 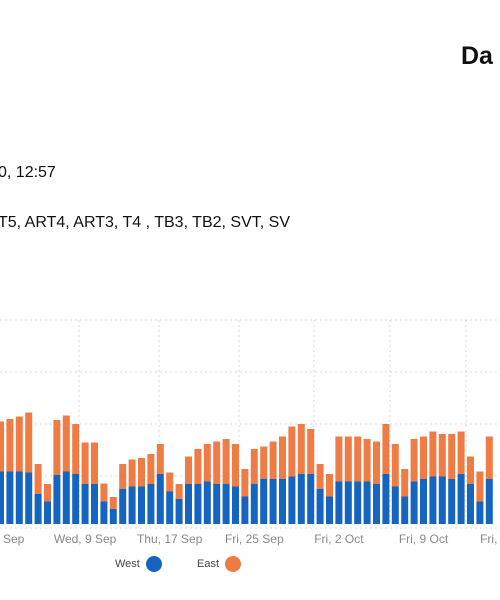 I want to click on legend-item-east: East, so click(x=219, y=564).